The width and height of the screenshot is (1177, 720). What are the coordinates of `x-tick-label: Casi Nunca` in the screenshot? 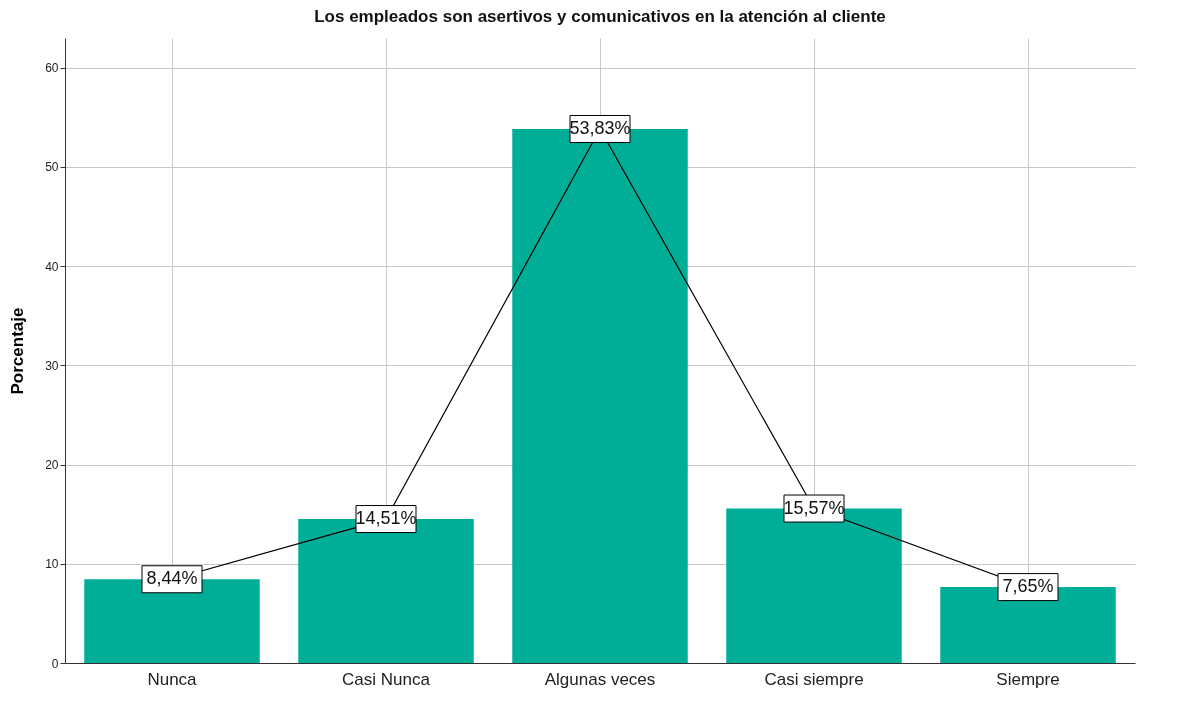 It's located at (386, 679).